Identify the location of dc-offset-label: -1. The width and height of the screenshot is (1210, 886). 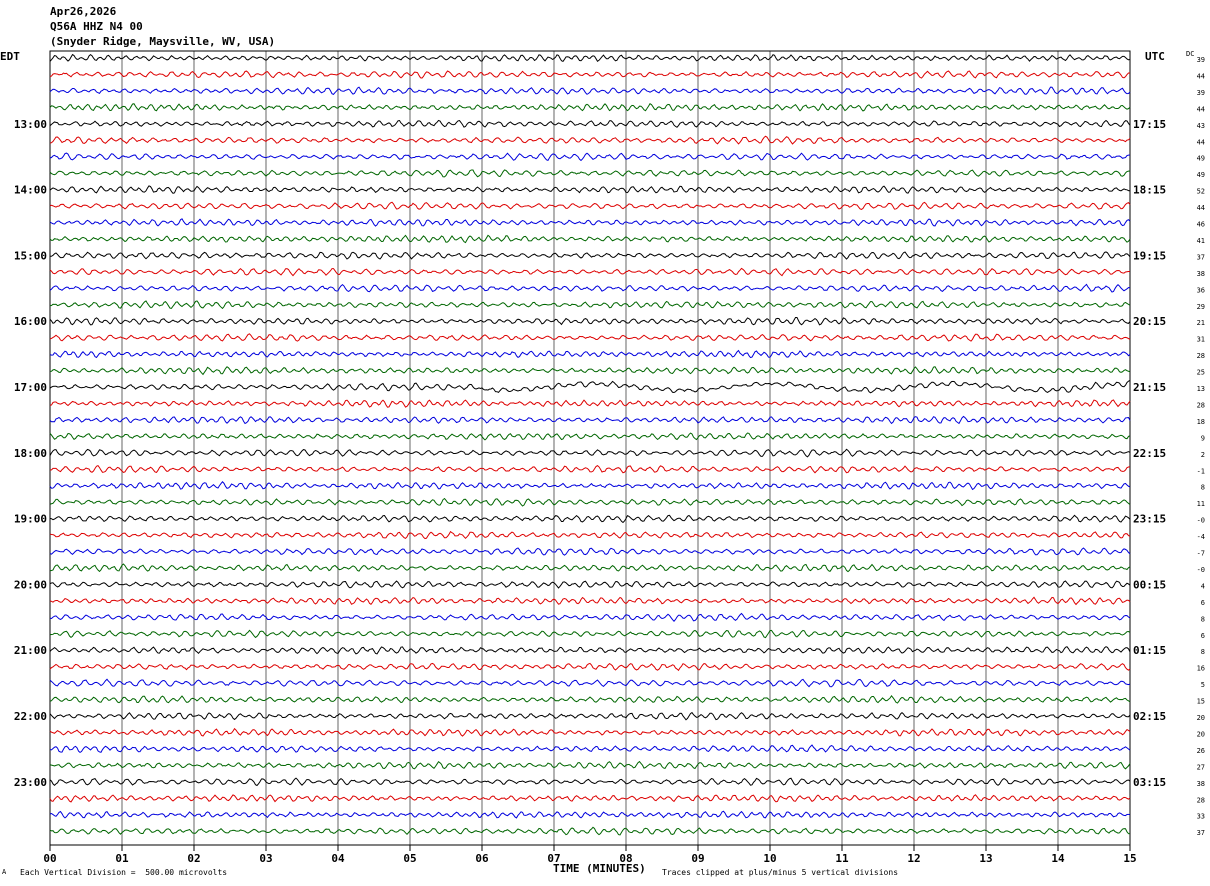
(1201, 471).